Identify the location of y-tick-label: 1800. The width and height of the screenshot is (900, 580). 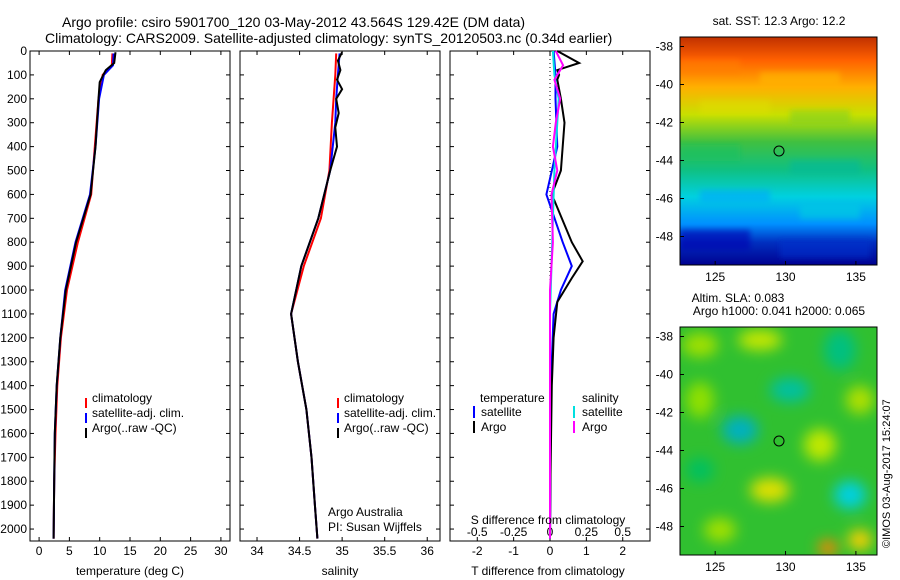
(13, 481).